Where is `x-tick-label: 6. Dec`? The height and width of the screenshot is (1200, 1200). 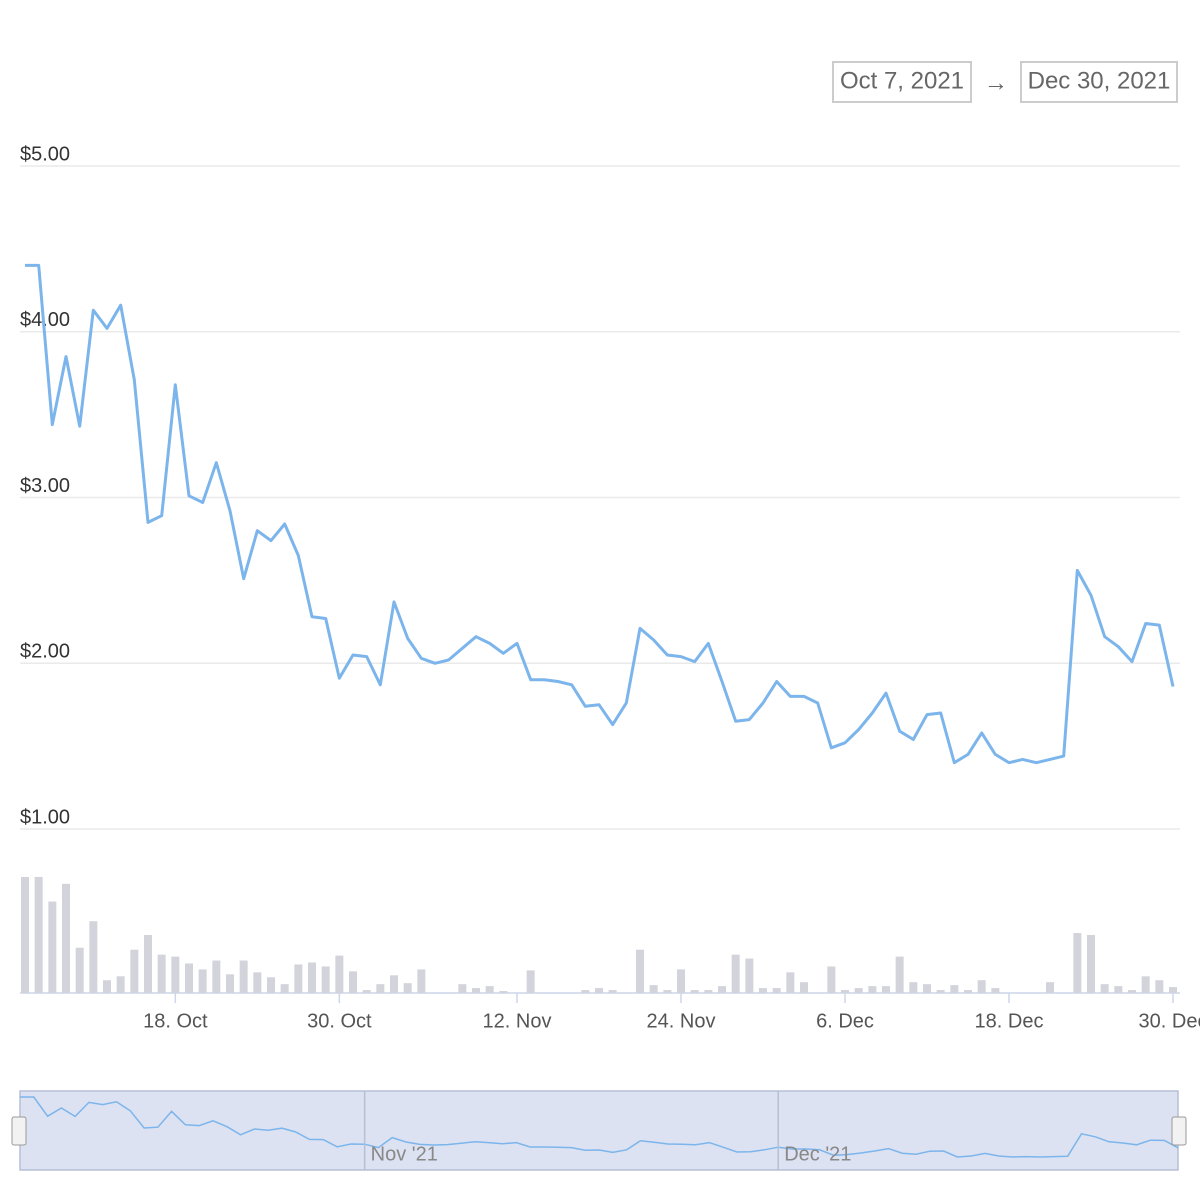
x-tick-label: 6. Dec is located at coordinates (845, 1021).